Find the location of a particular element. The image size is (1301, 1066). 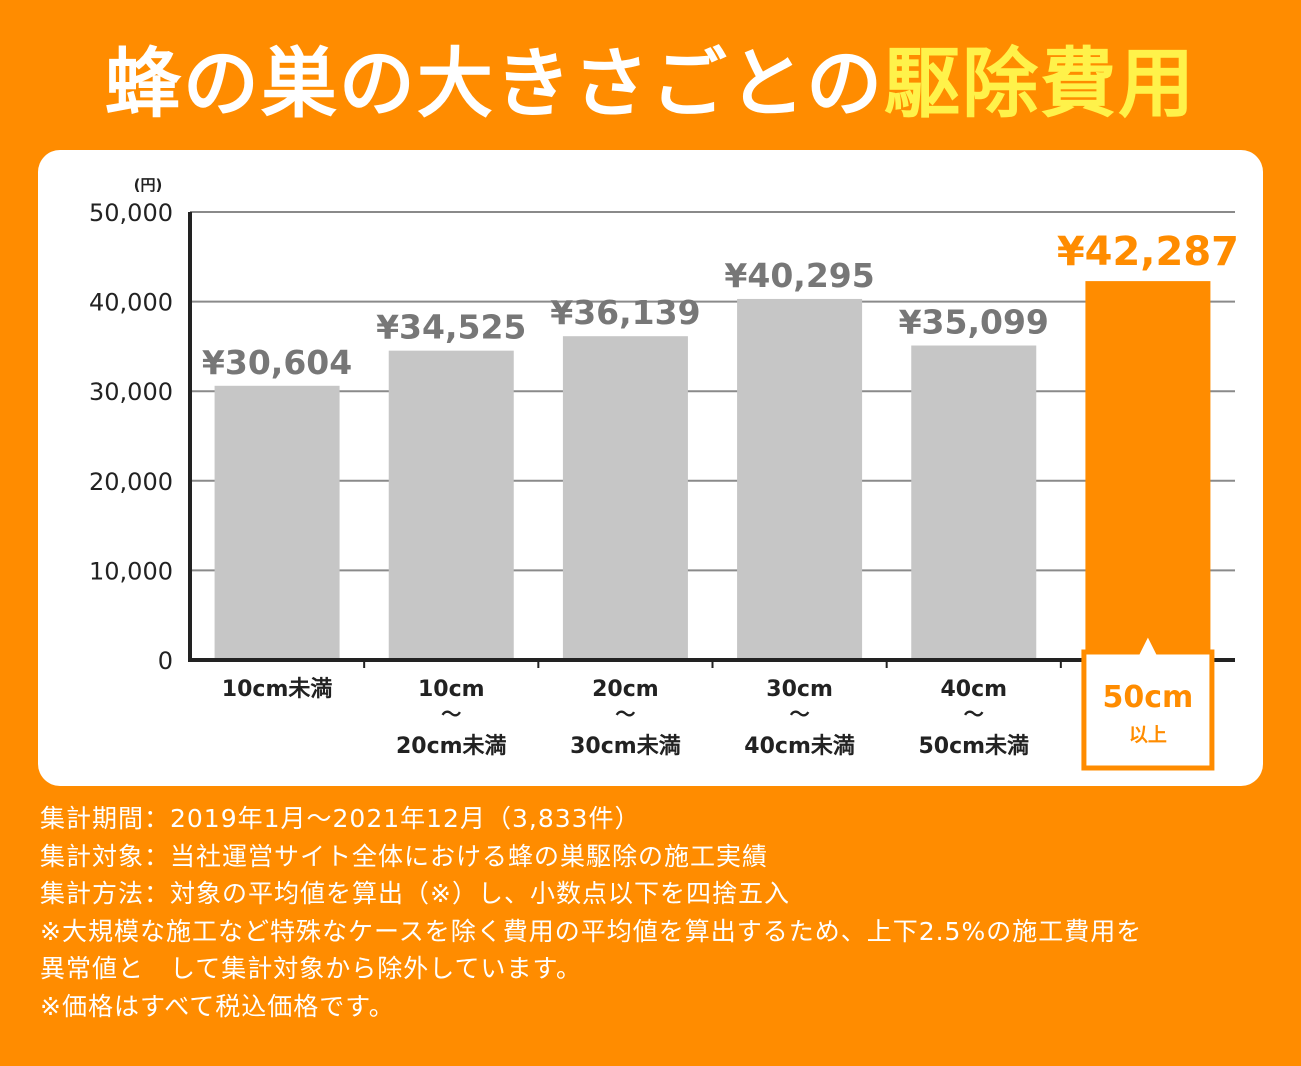

y-tick-label: 30,000 is located at coordinates (131, 392).